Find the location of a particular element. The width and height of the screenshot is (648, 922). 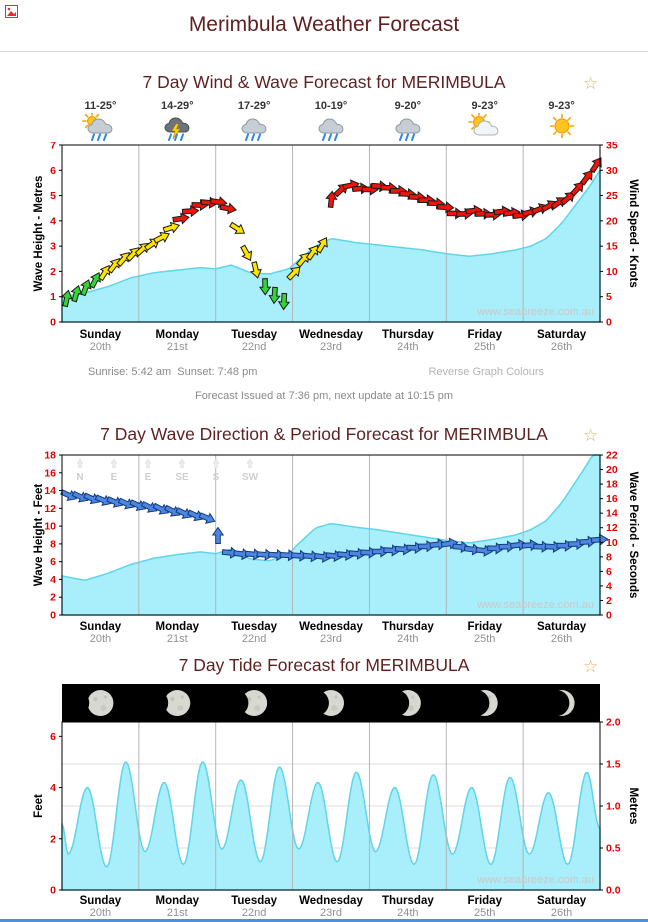

weather-icons-row is located at coordinates (324, 128).